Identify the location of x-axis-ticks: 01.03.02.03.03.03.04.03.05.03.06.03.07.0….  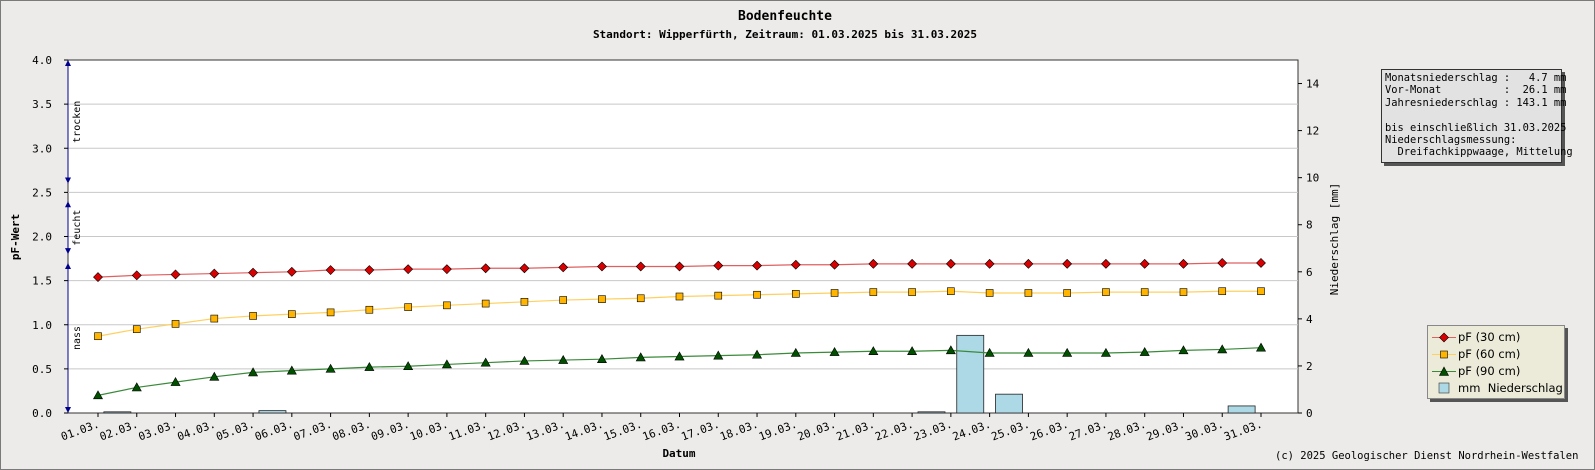
(661, 428).